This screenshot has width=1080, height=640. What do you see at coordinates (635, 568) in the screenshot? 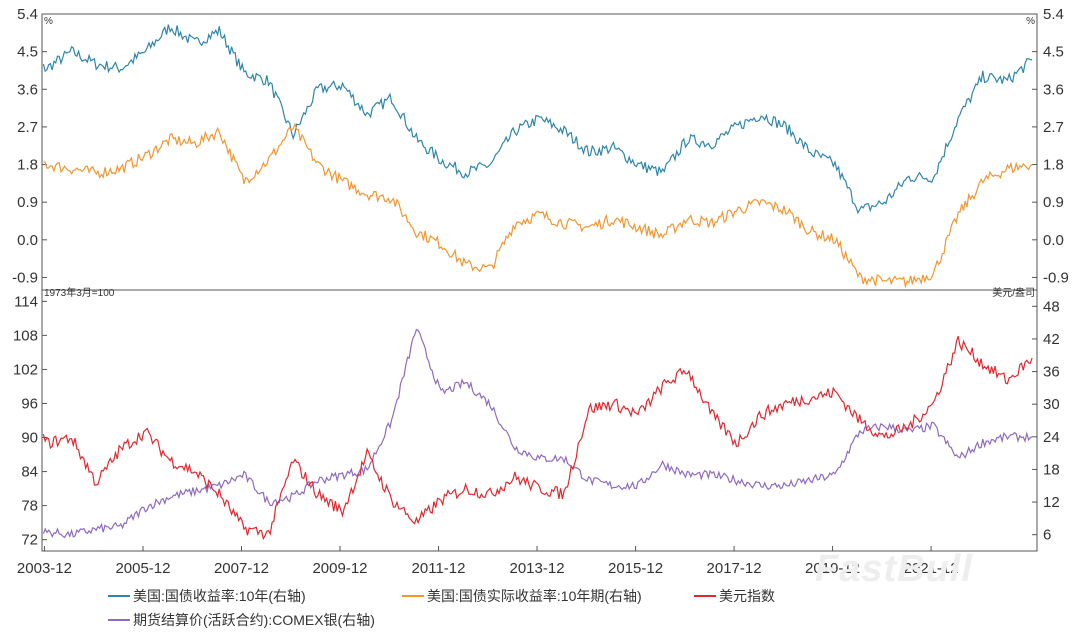
I see `x-tick-label: 2015-12` at bounding box center [635, 568].